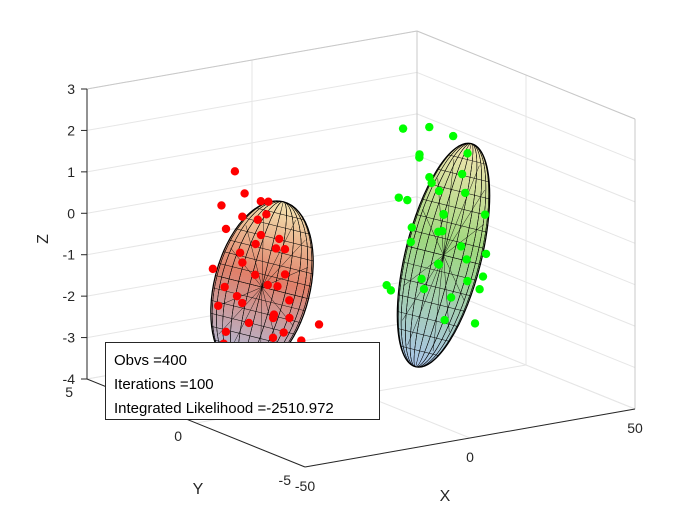 This screenshot has width=700, height=525. What do you see at coordinates (71, 130) in the screenshot?
I see `z-tick-label: 2` at bounding box center [71, 130].